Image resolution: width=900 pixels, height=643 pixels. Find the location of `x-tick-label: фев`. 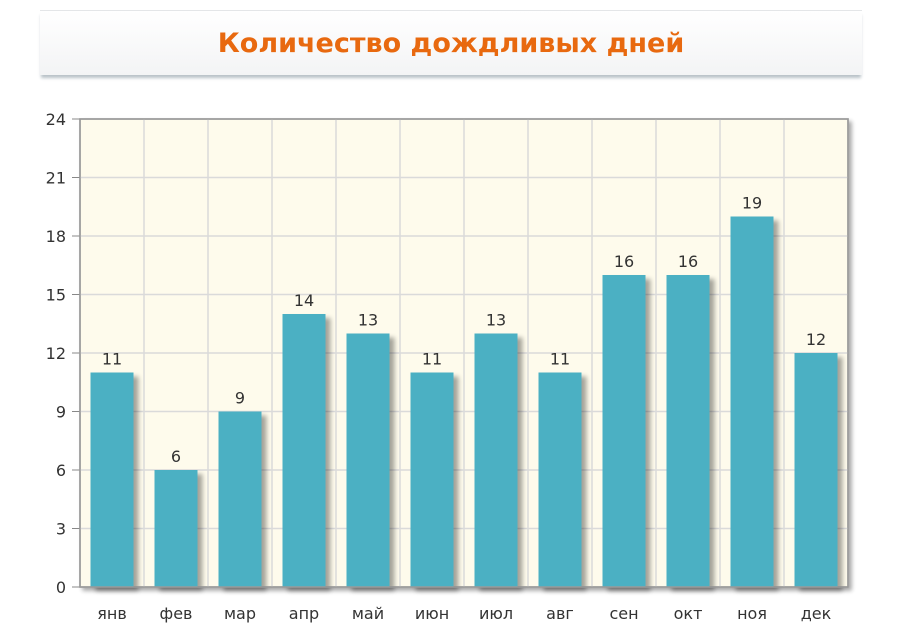

x-tick-label: фев is located at coordinates (176, 613).